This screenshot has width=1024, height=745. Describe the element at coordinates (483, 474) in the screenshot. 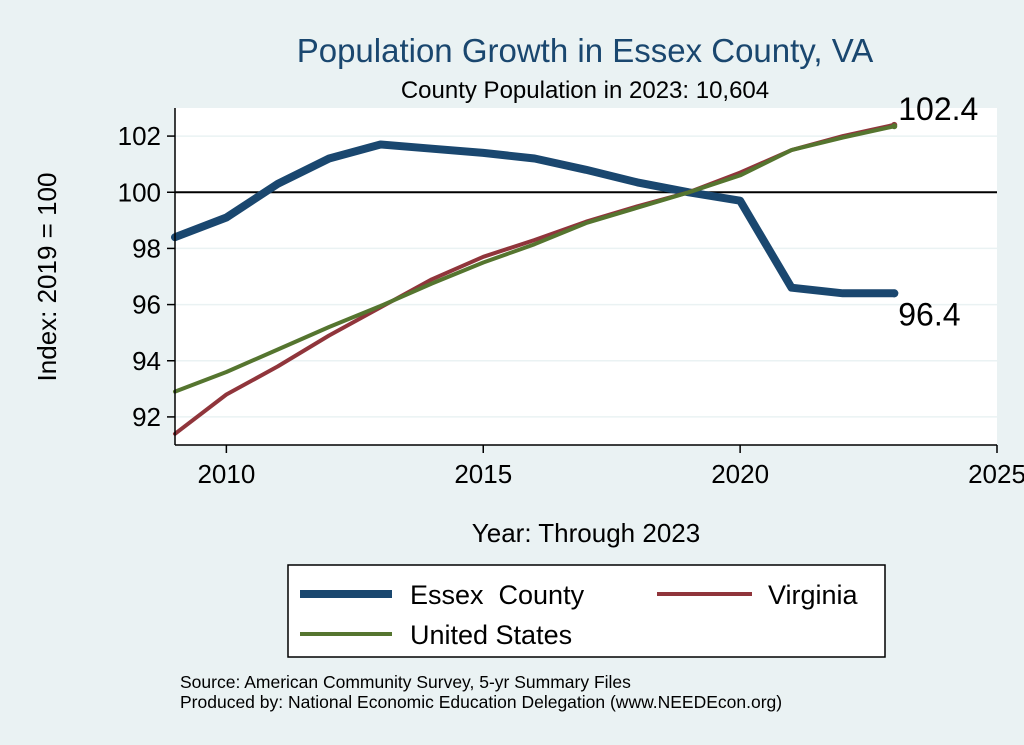

I see `x-tick-label: 2015` at that location.